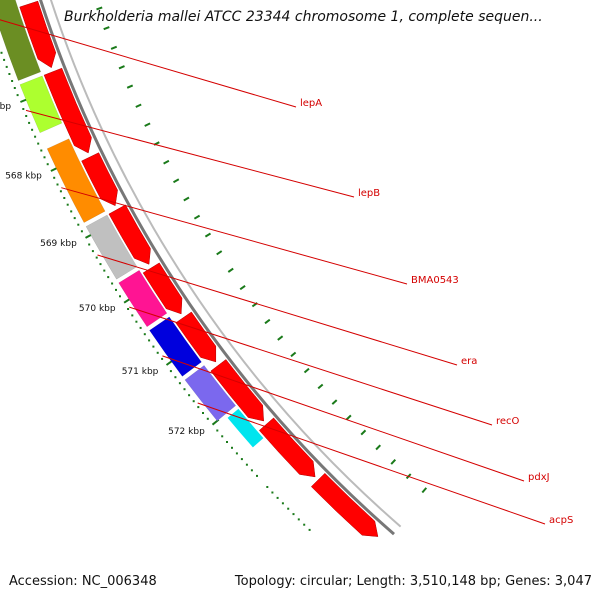 The image size is (600, 600). Describe the element at coordinates (210, 393) in the screenshot. I see `gene-band-acps` at that location.